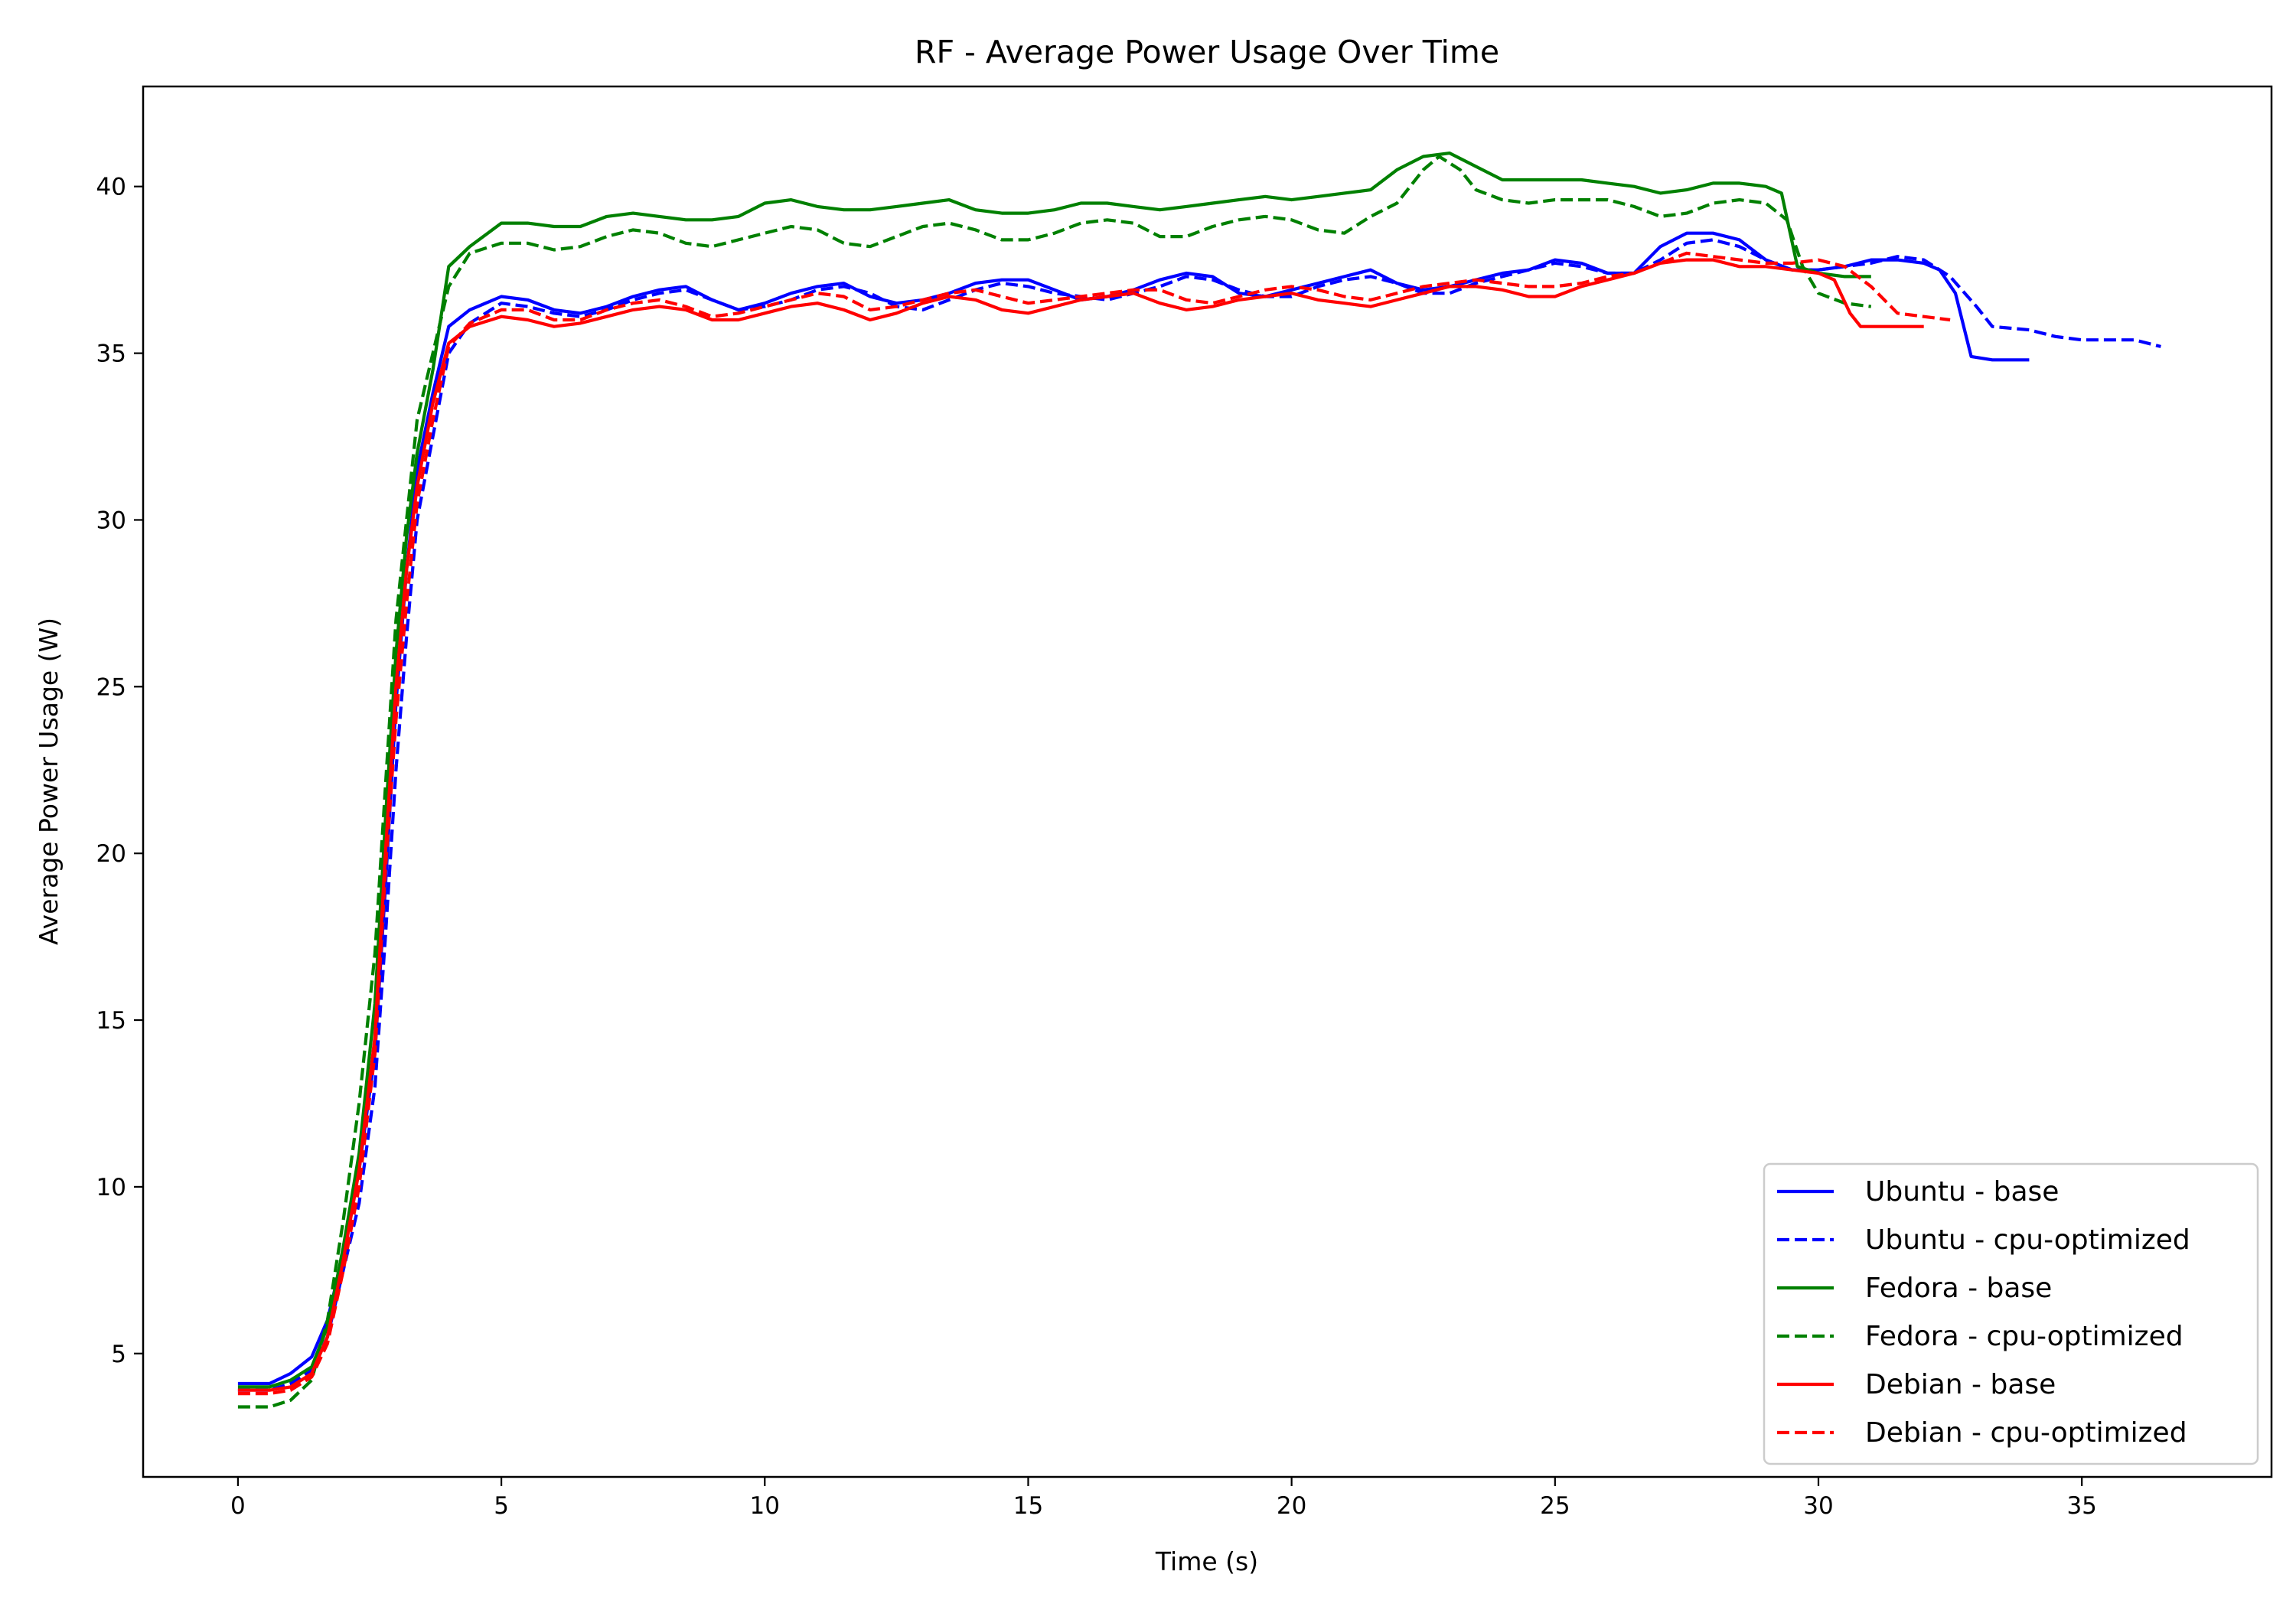 The image size is (2296, 1607). Describe the element at coordinates (2027, 1240) in the screenshot. I see `legend-label: Ubuntu - cpu-optimized` at that location.